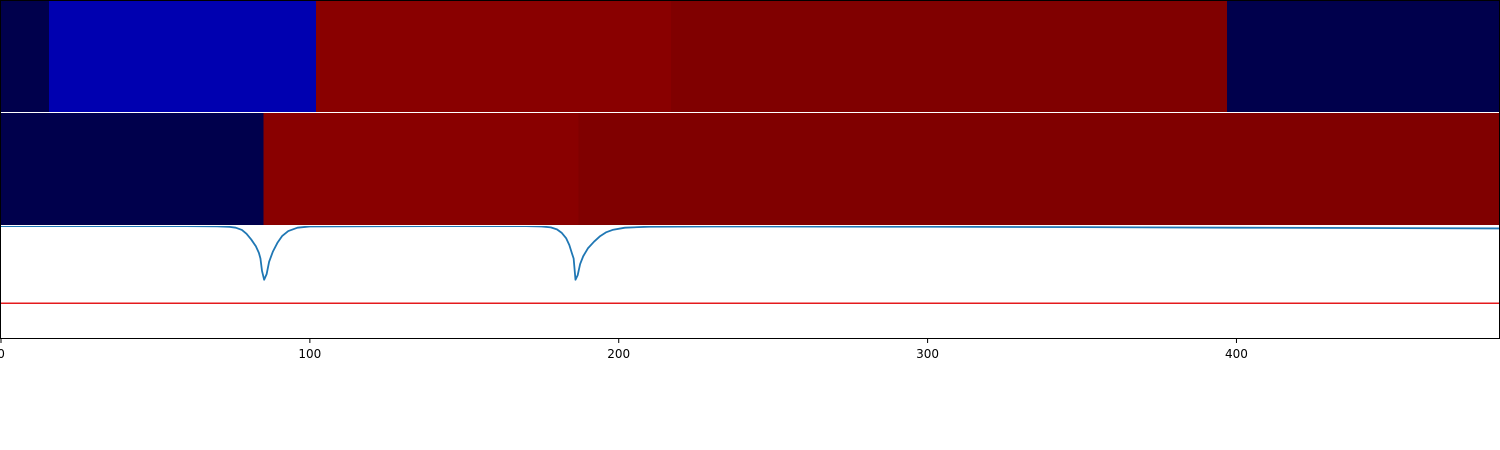 The width and height of the screenshot is (1500, 450). I want to click on x-tick-label-3: 300, so click(927, 354).